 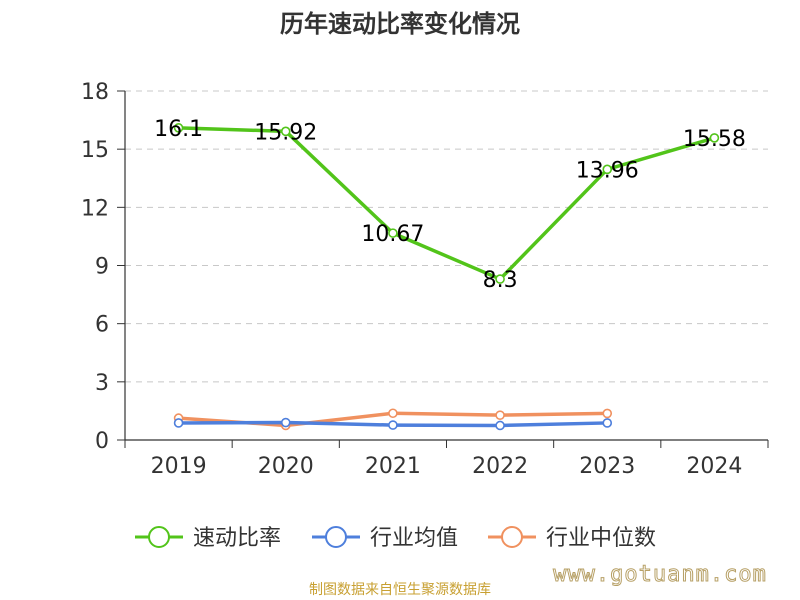 What do you see at coordinates (102, 325) in the screenshot?
I see `y-tick-label: 6` at bounding box center [102, 325].